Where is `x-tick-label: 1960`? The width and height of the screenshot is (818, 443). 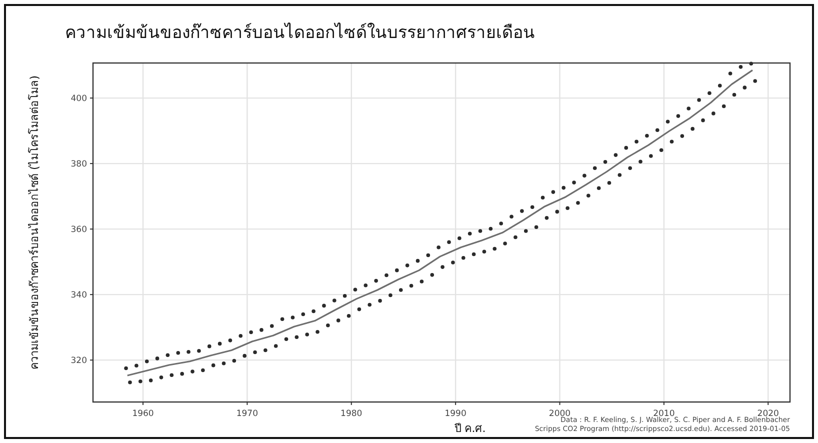 x-tick-label: 1960 is located at coordinates (143, 414).